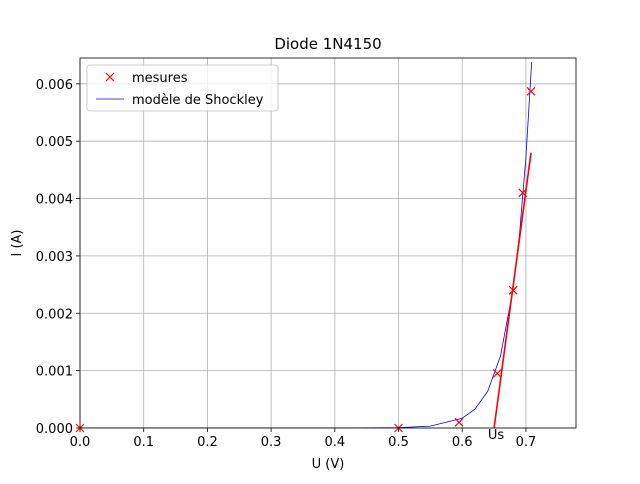 This screenshot has height=484, width=640. What do you see at coordinates (54, 200) in the screenshot?
I see `y-tick-label: 0.004` at bounding box center [54, 200].